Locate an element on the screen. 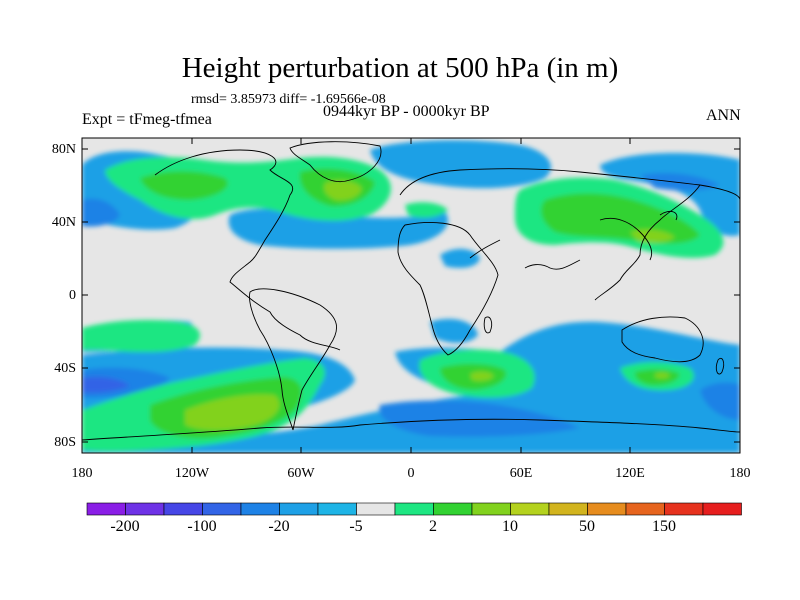  lat-label-40n: 40N is located at coordinates (63, 222).